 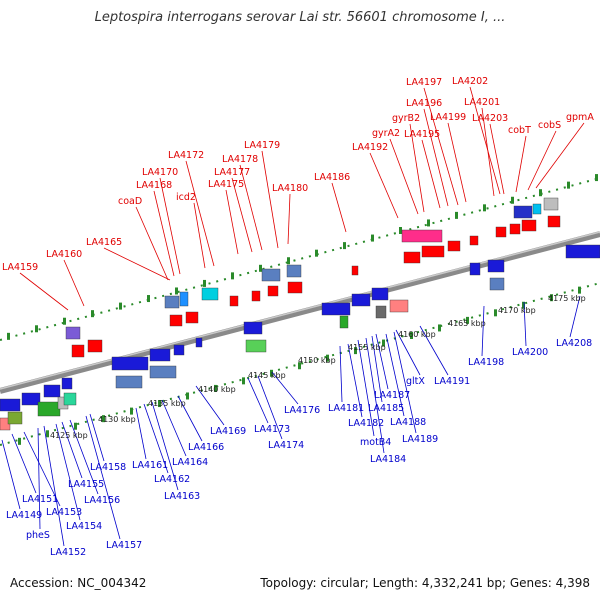 What do you see at coordinates (262, 145) in the screenshot?
I see `forward-gene-label: LA4179` at bounding box center [262, 145].